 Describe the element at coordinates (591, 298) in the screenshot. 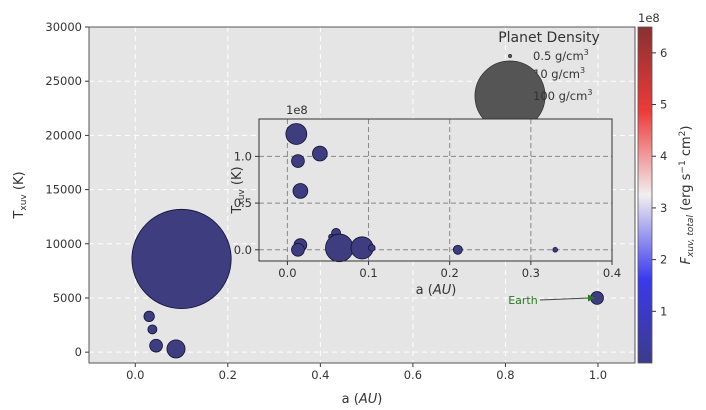

I see `earth-arrow-head` at that location.